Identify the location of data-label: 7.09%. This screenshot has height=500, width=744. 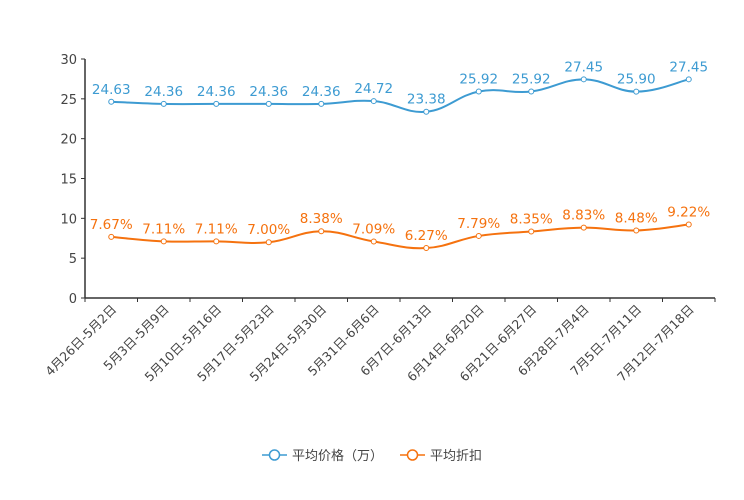
(373, 230).